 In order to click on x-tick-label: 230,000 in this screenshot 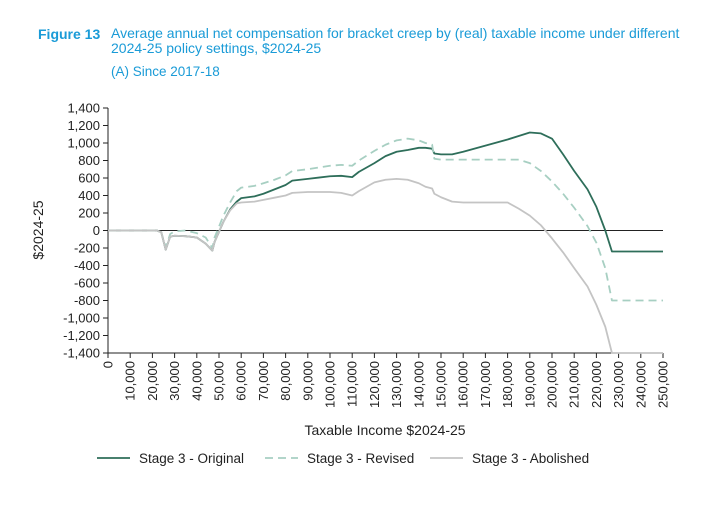, I will do `click(618, 384)`.